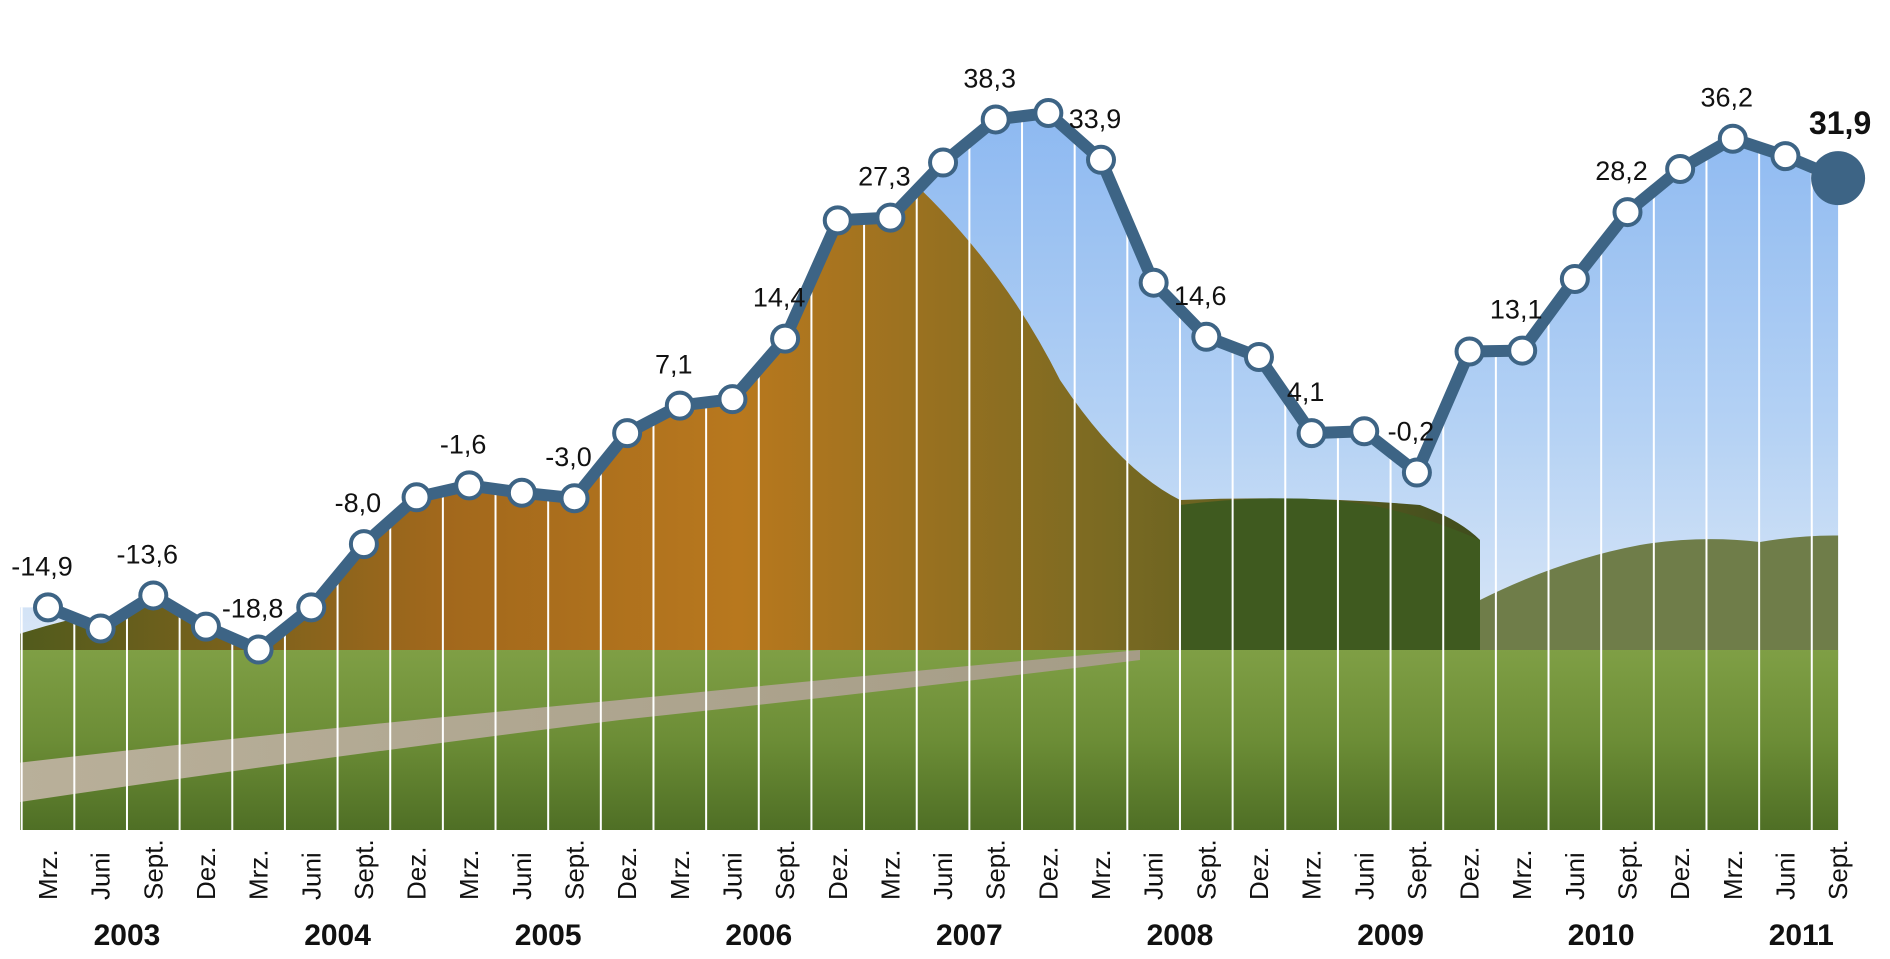  What do you see at coordinates (1838, 178) in the screenshot?
I see `data-point-latest` at bounding box center [1838, 178].